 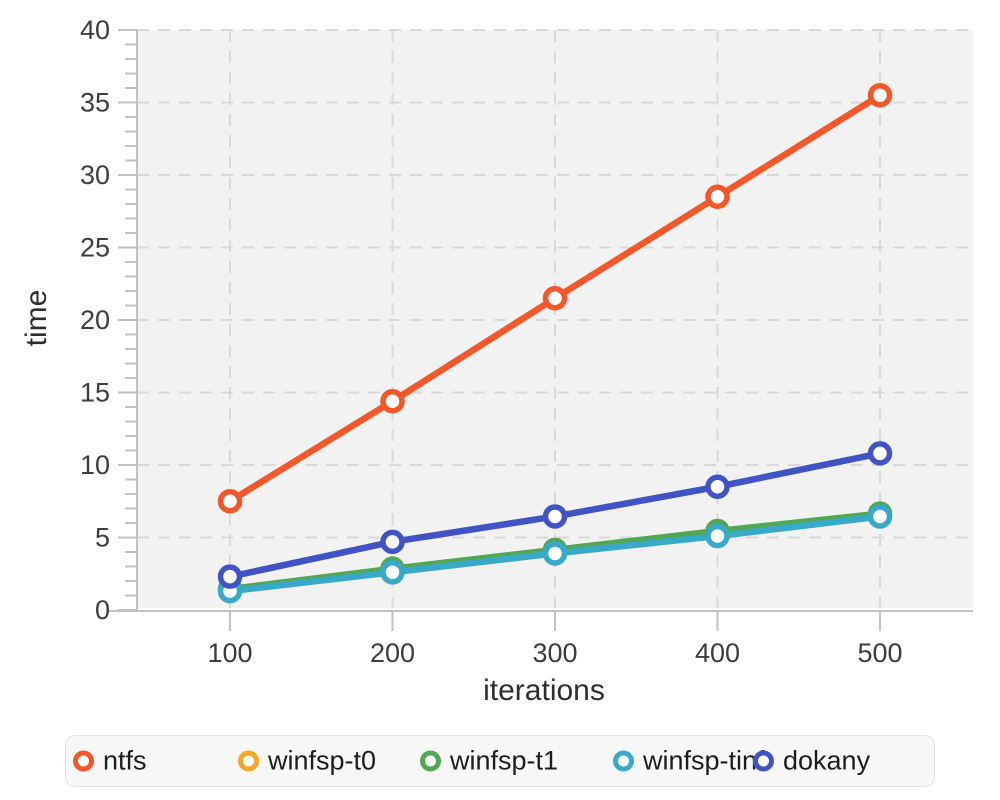 What do you see at coordinates (229, 653) in the screenshot?
I see `x-tick-label: 100` at bounding box center [229, 653].